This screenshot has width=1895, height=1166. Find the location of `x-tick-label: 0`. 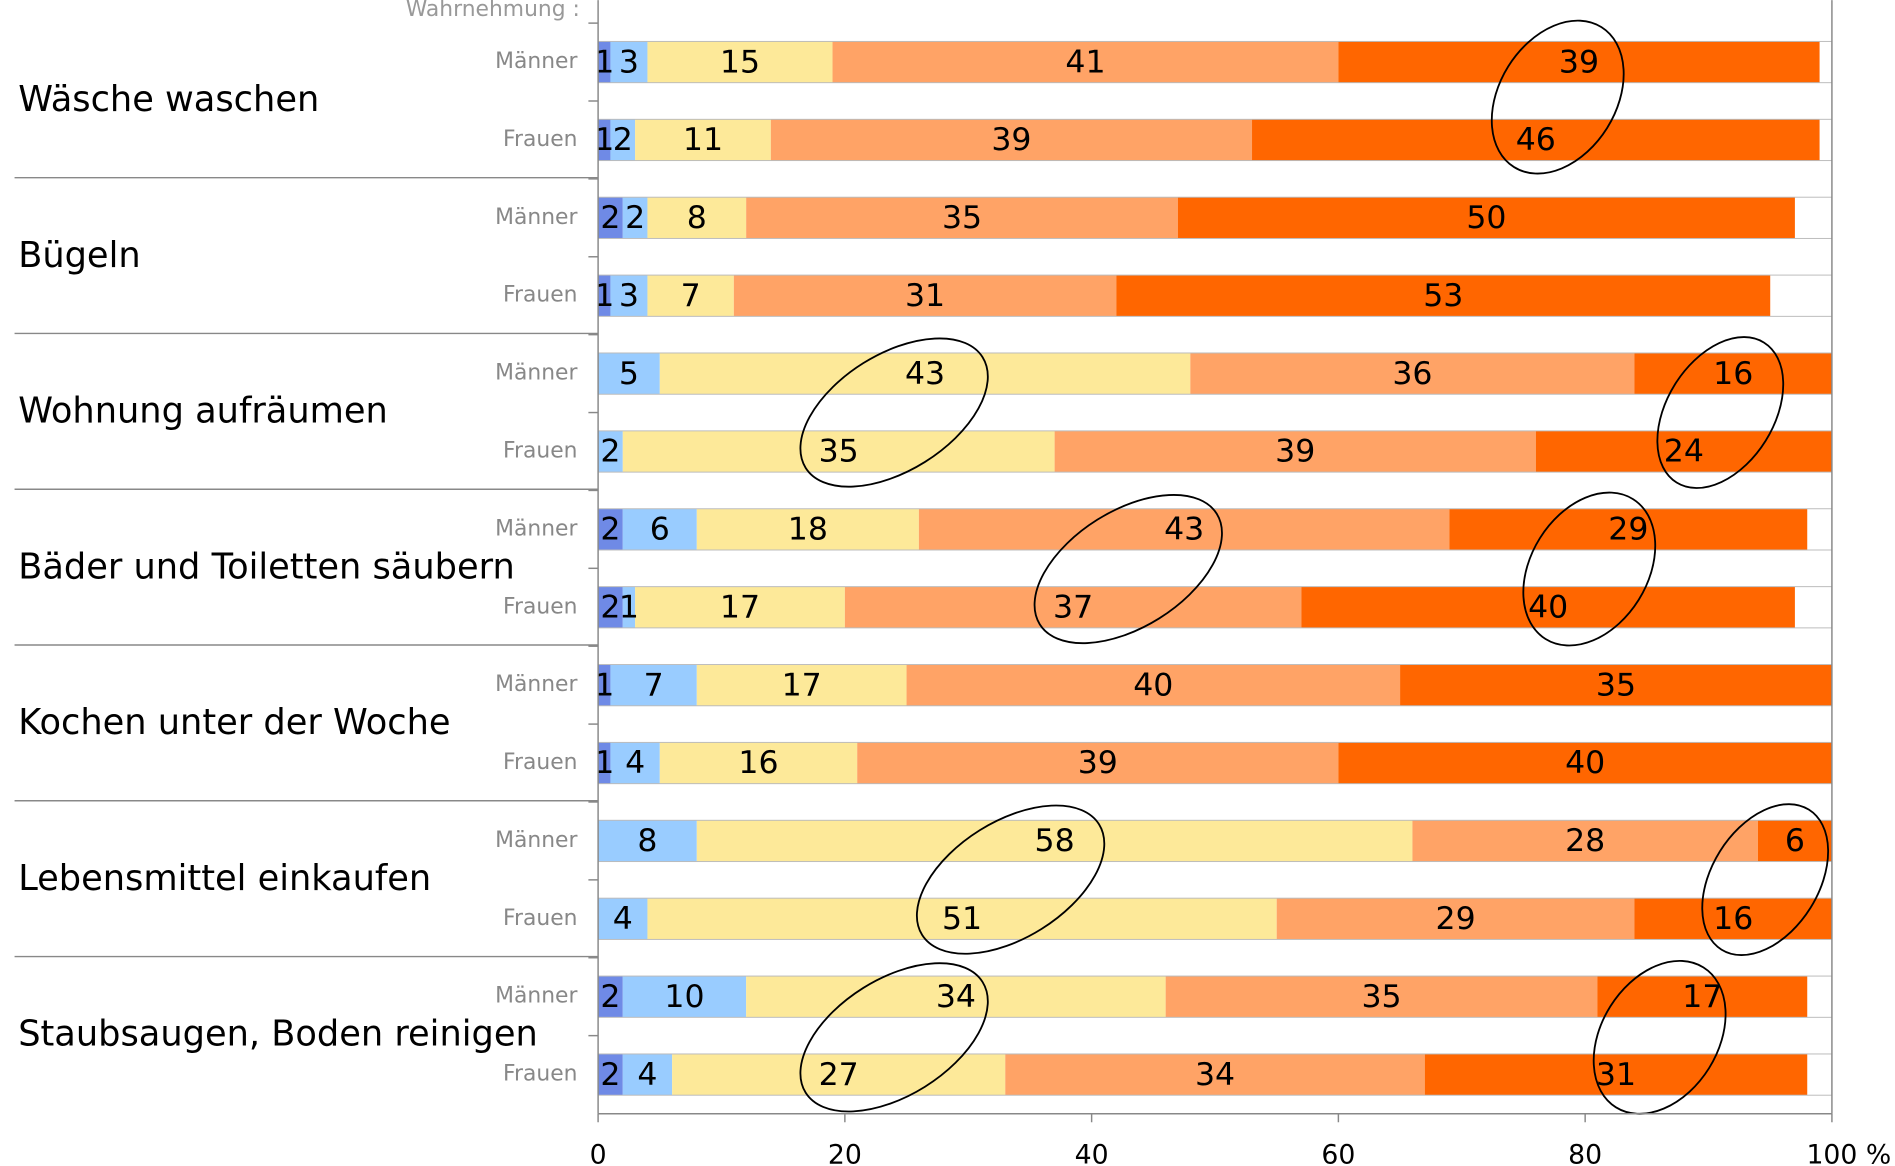

x-tick-label: 0 is located at coordinates (598, 1153).